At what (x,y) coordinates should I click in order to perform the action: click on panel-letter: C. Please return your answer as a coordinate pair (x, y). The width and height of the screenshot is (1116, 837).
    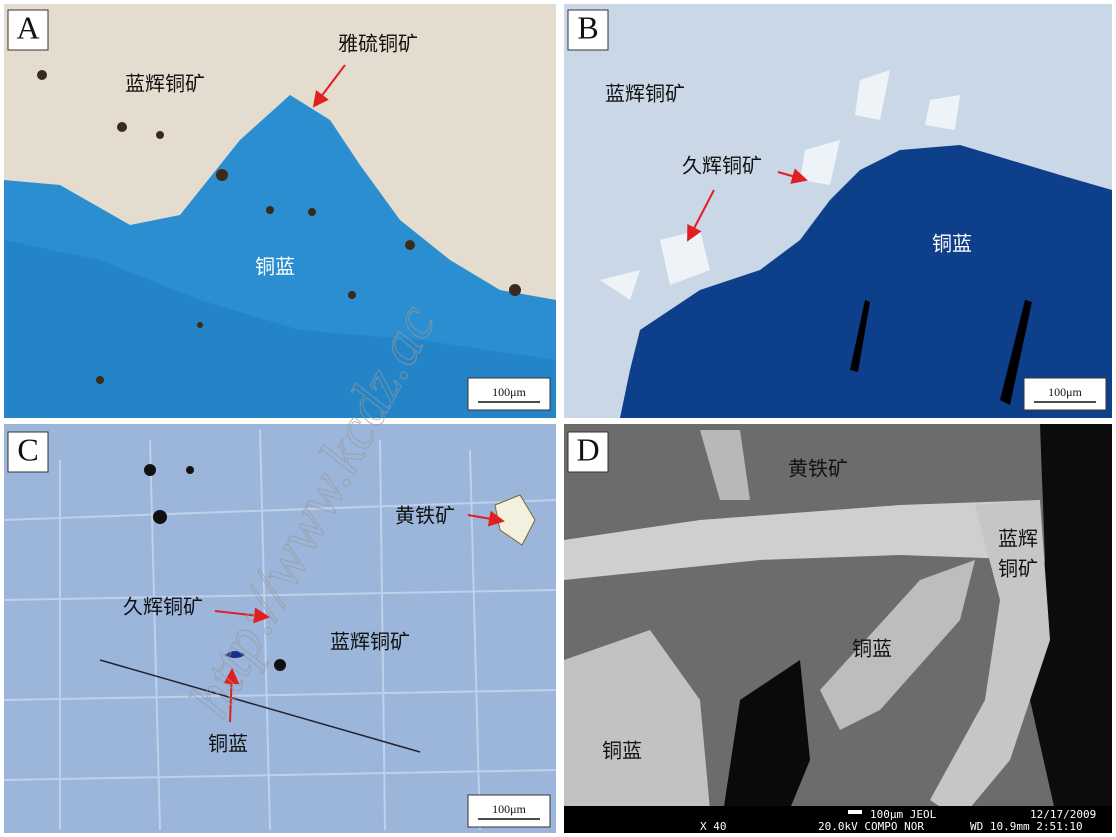
    Looking at the image, I should click on (27, 449).